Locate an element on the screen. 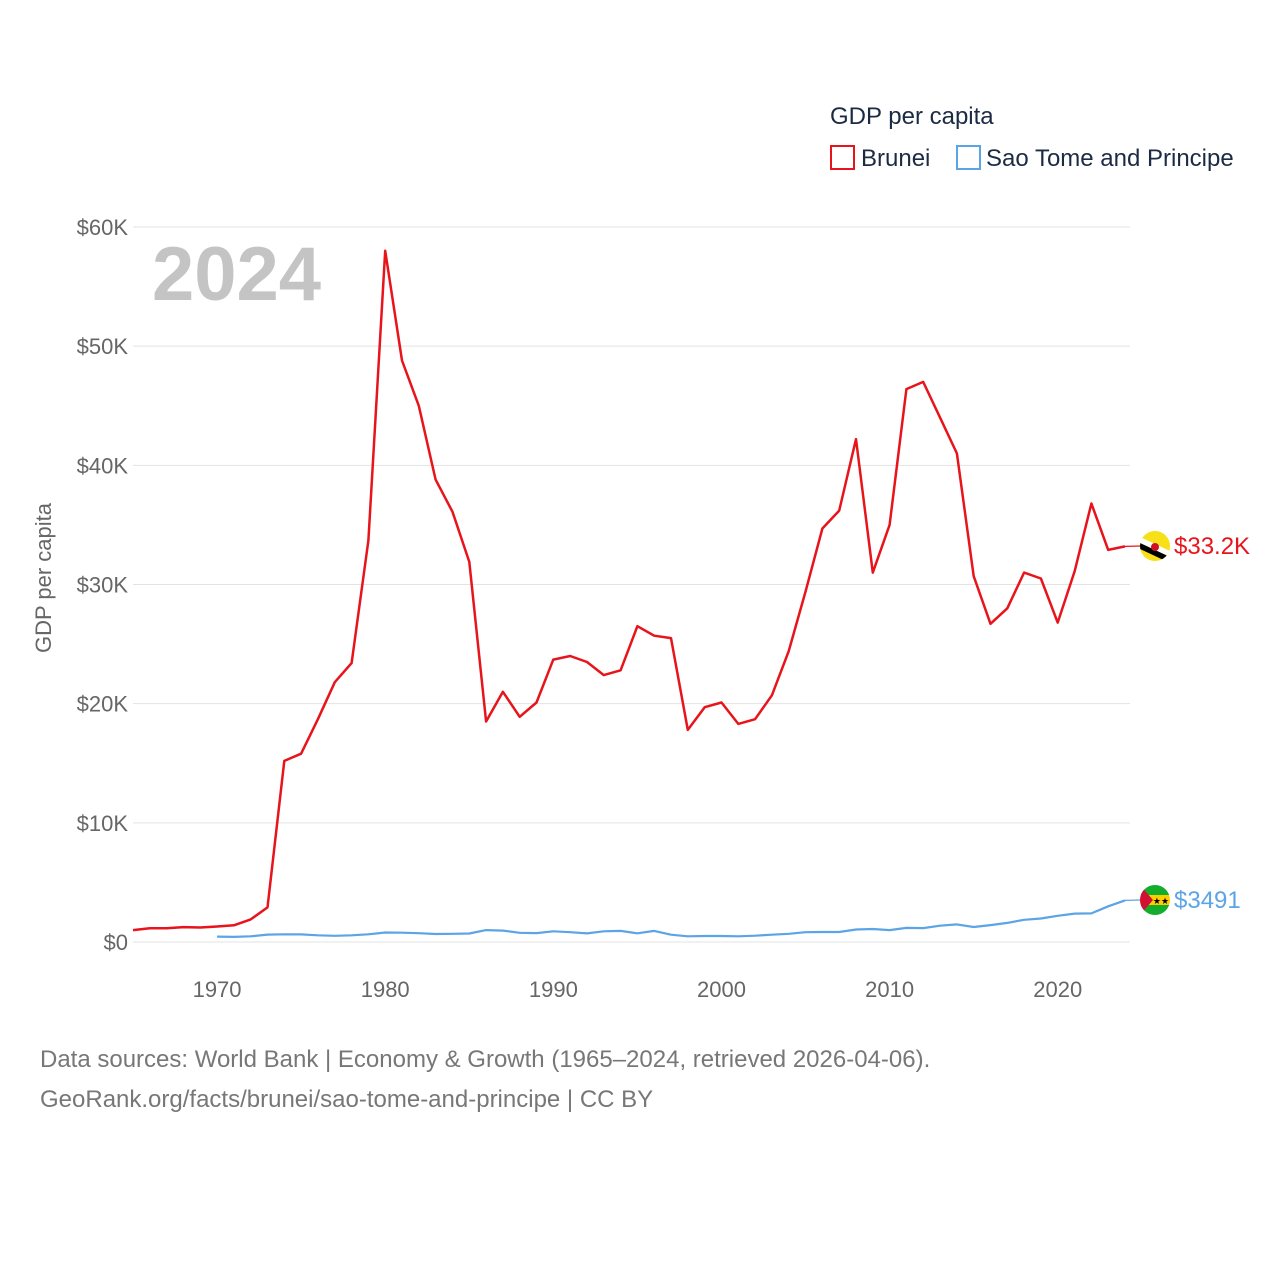 The height and width of the screenshot is (1280, 1280). legend-label-brunei: Brunei is located at coordinates (895, 158).